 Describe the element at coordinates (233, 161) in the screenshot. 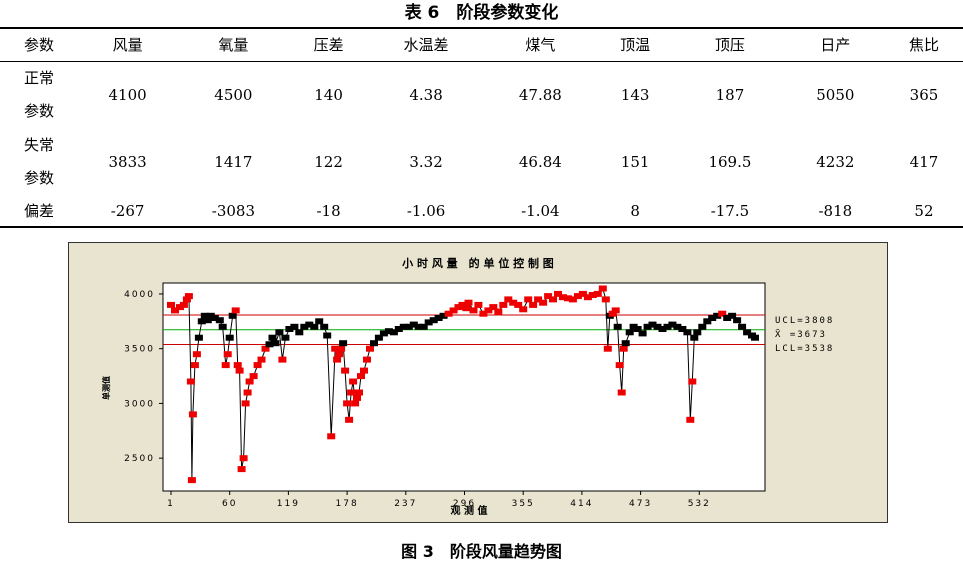

I see `table-cell: 1417` at that location.